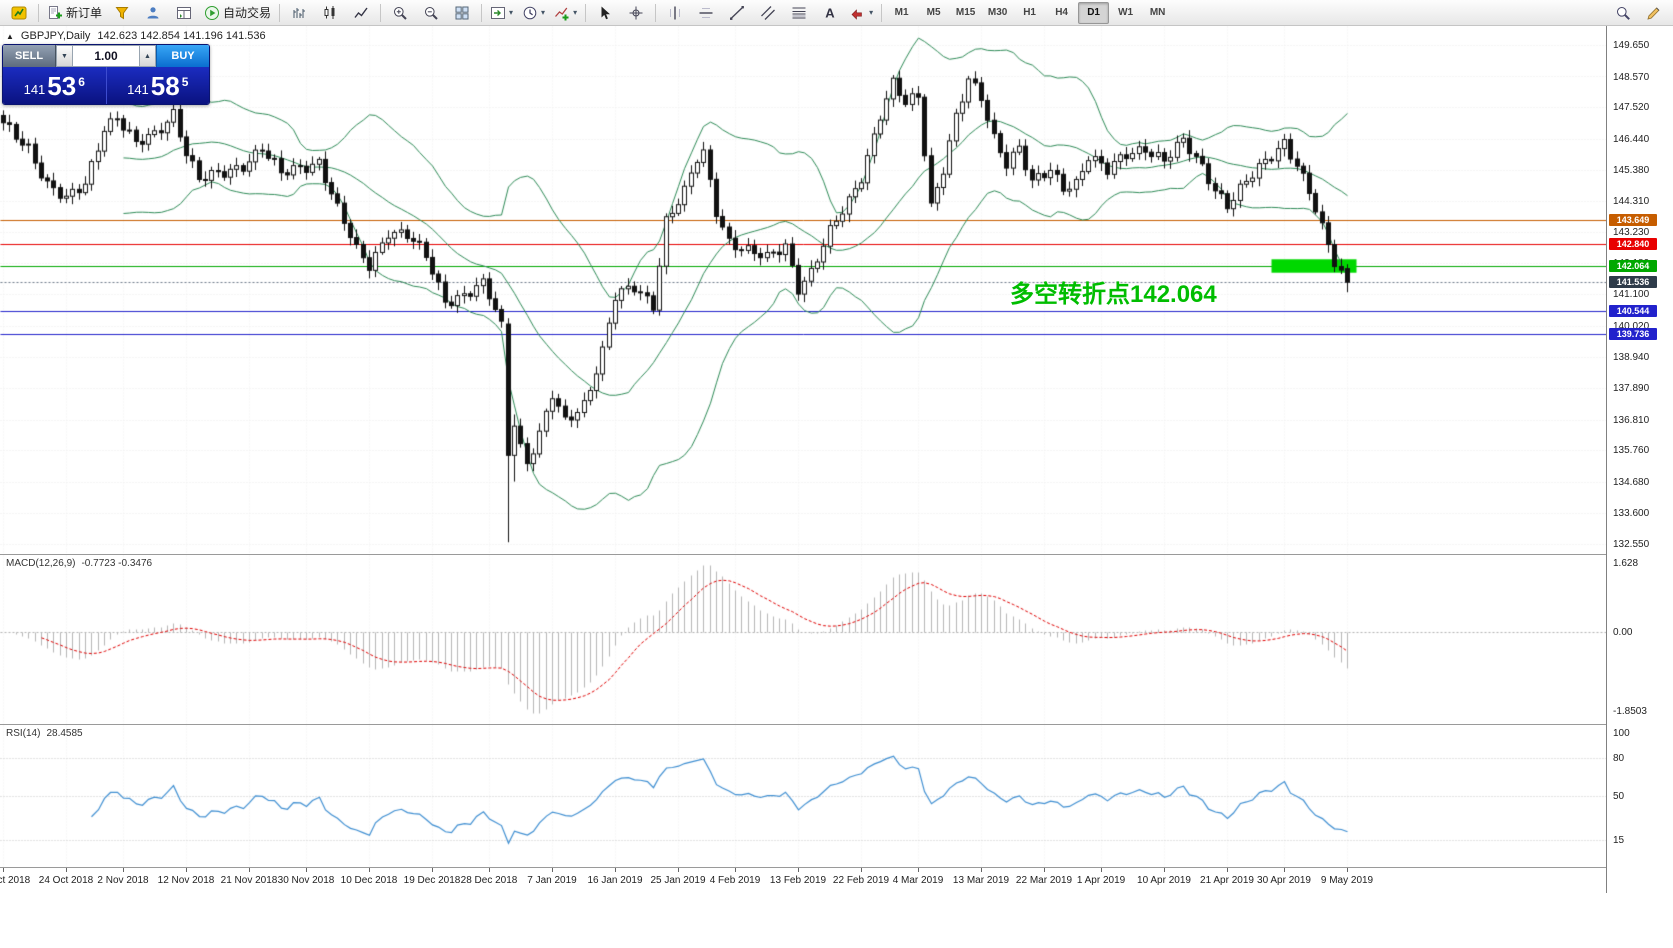  What do you see at coordinates (55, 85) in the screenshot?
I see `sell-price-display: 141 53 6` at bounding box center [55, 85].